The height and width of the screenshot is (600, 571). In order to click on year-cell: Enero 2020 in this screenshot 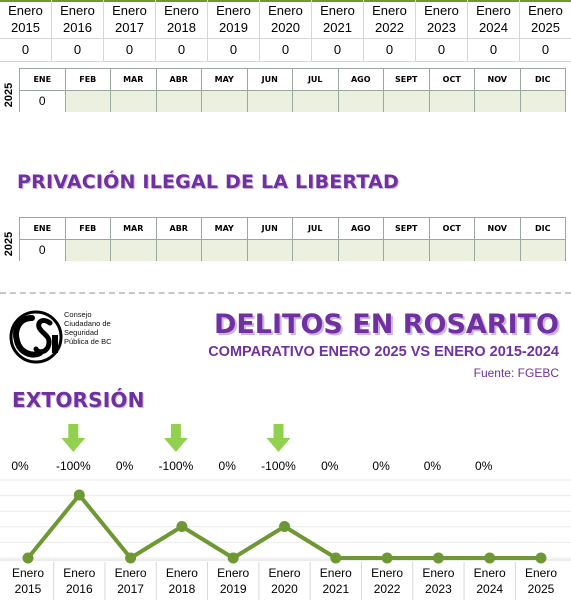, I will do `click(286, 19)`.